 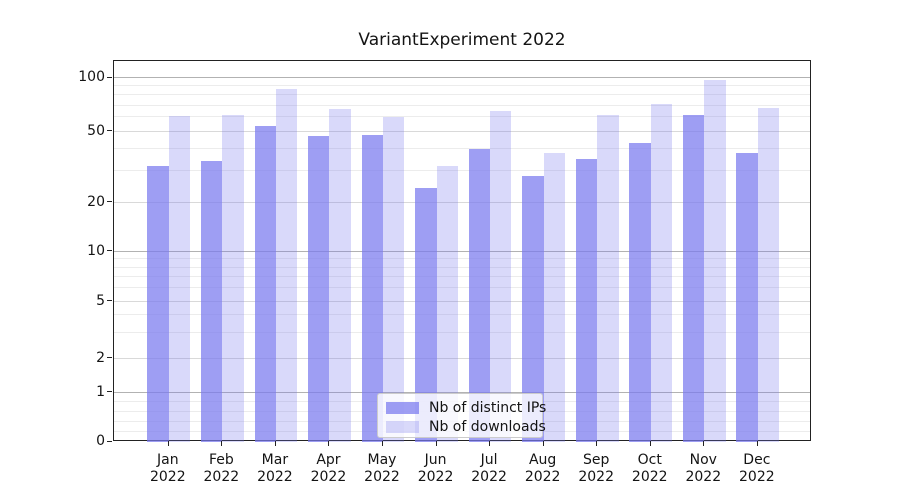 What do you see at coordinates (100, 391) in the screenshot?
I see `y-tick-label: 1` at bounding box center [100, 391].